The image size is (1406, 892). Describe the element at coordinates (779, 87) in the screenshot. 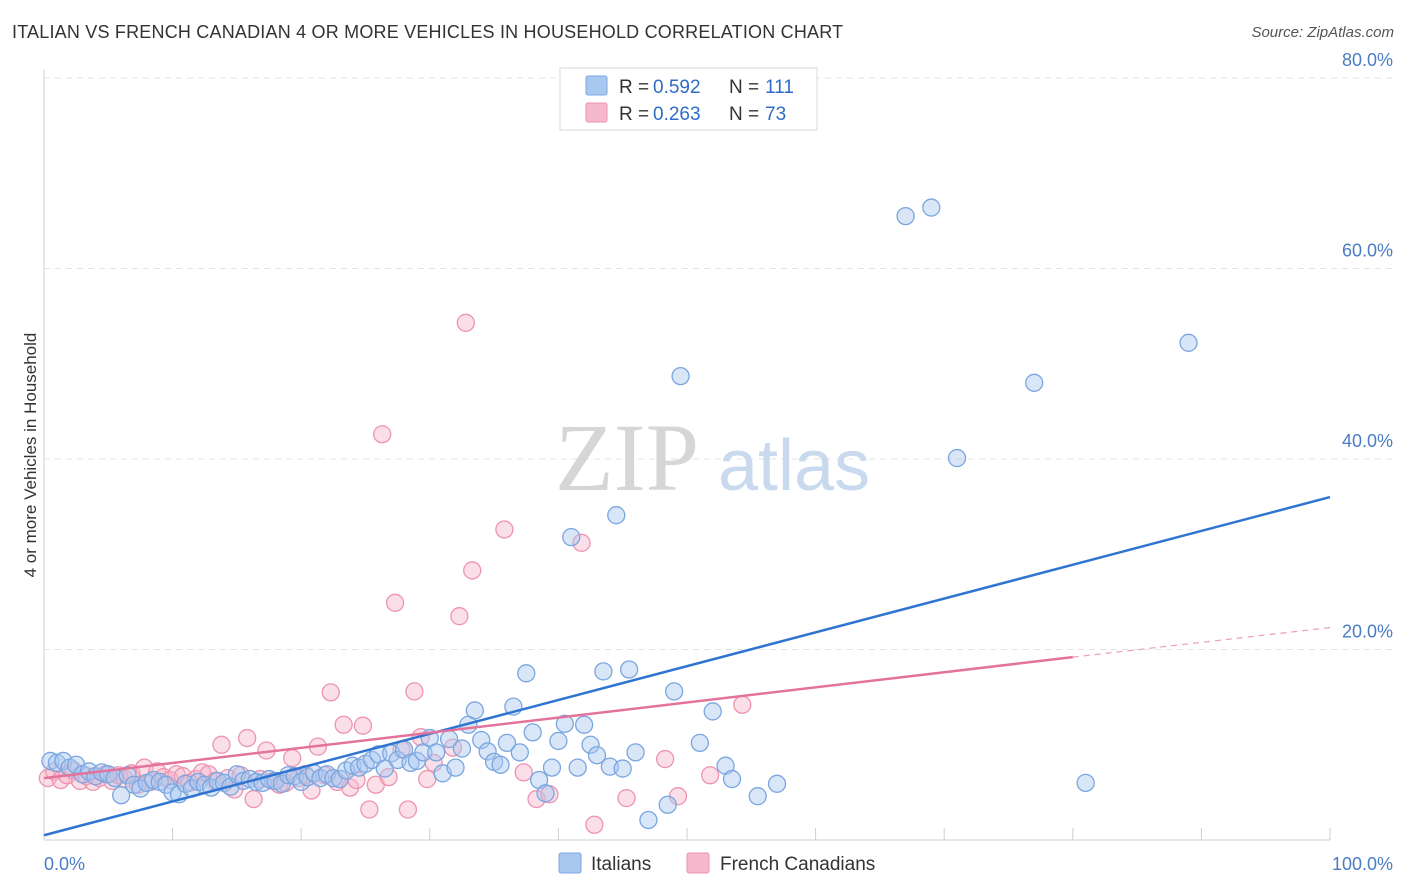

I see `legend-n-value-italians: 111` at that location.